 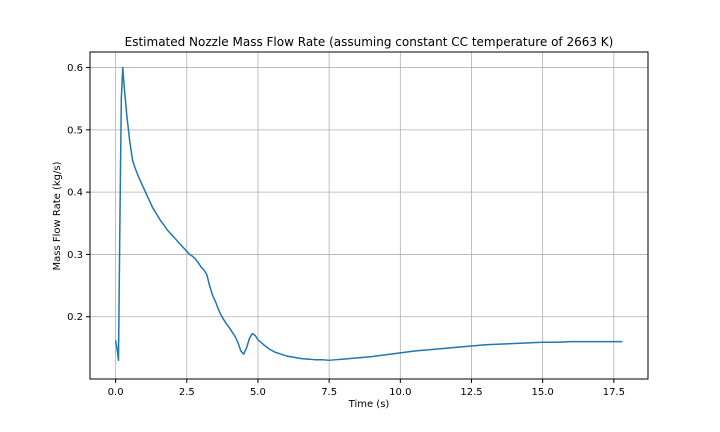 What do you see at coordinates (258, 392) in the screenshot?
I see `x-tick-label: 5.0` at bounding box center [258, 392].